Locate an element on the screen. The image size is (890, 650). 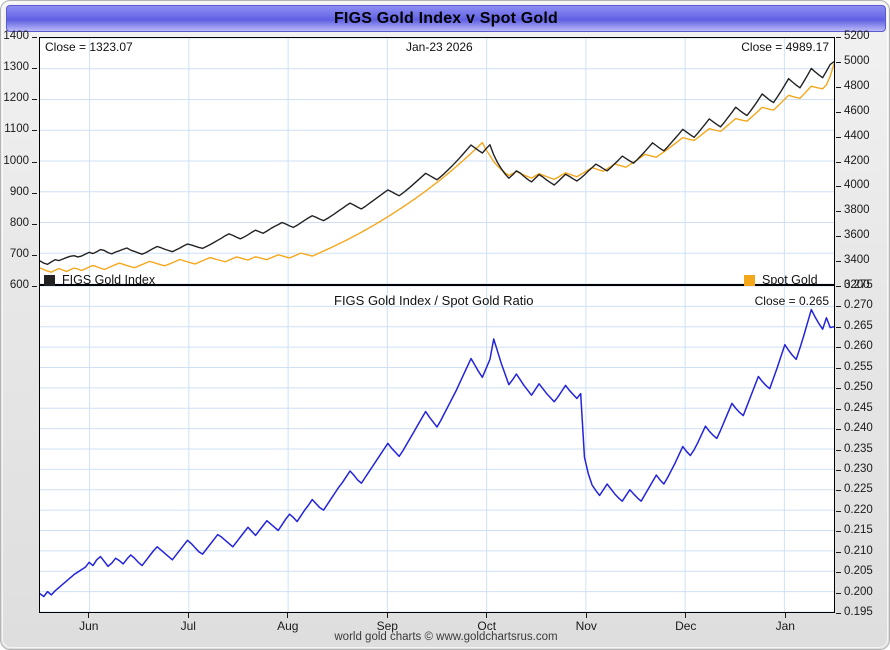
ratio-right-tick-label: 0.270 is located at coordinates (858, 305).